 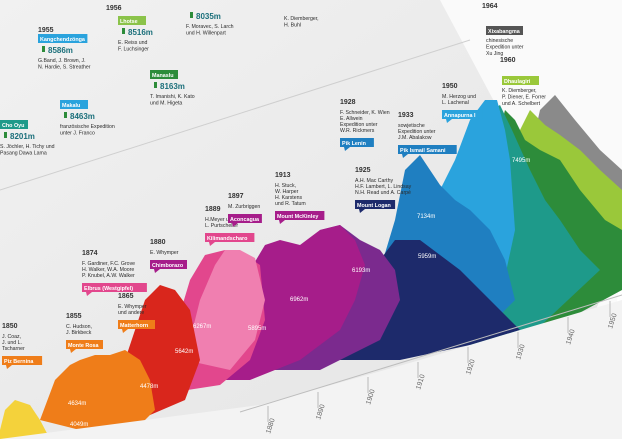 What do you see at coordinates (426, 217) in the screenshot?
I see `peak-height: 7134m` at bounding box center [426, 217].